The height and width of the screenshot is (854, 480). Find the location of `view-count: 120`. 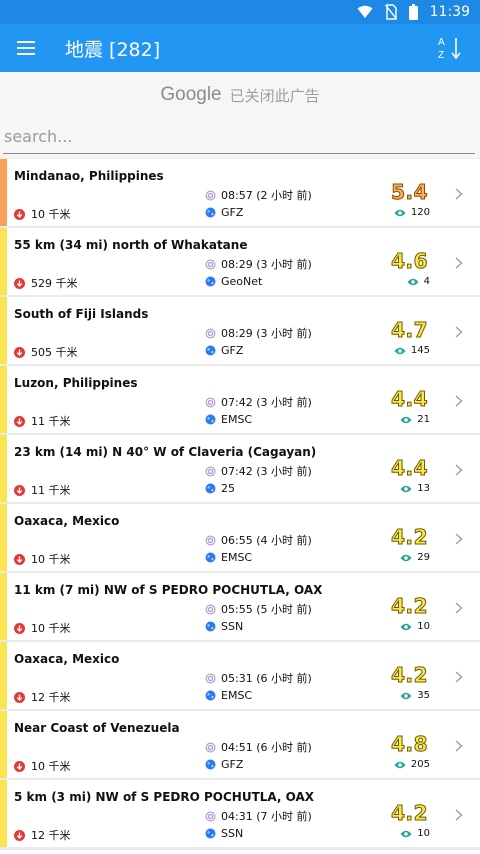

view-count: 120 is located at coordinates (412, 212).